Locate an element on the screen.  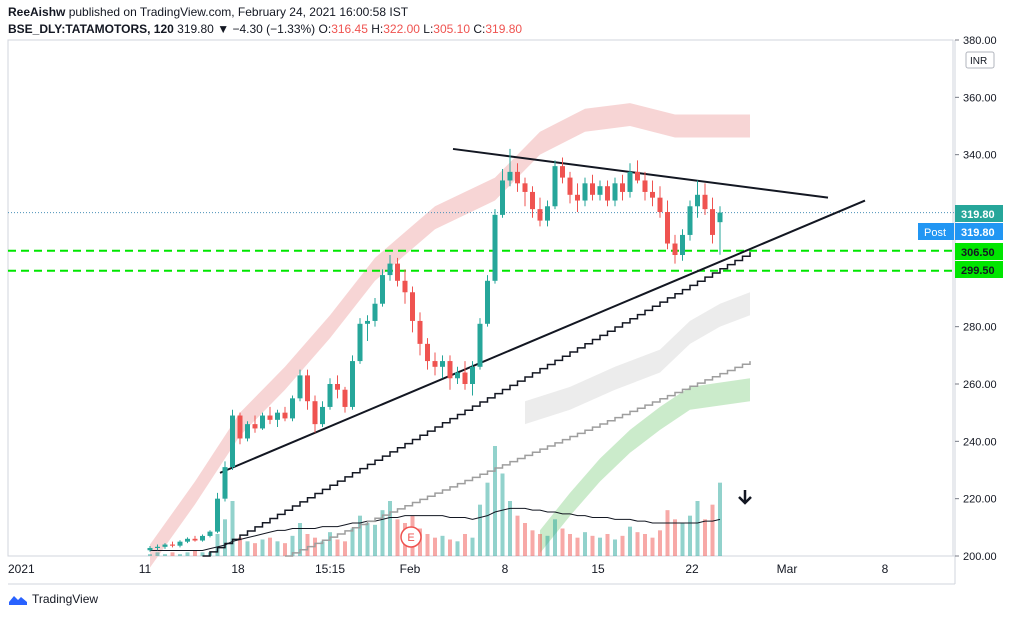
earnings-marker-icon is located at coordinates (411, 537).